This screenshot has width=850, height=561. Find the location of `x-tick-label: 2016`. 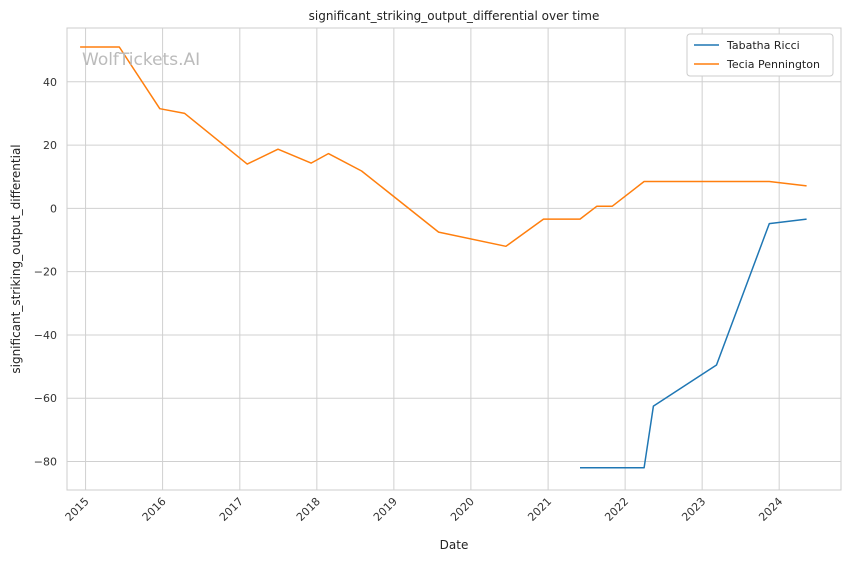

x-tick-label: 2016 is located at coordinates (154, 509).